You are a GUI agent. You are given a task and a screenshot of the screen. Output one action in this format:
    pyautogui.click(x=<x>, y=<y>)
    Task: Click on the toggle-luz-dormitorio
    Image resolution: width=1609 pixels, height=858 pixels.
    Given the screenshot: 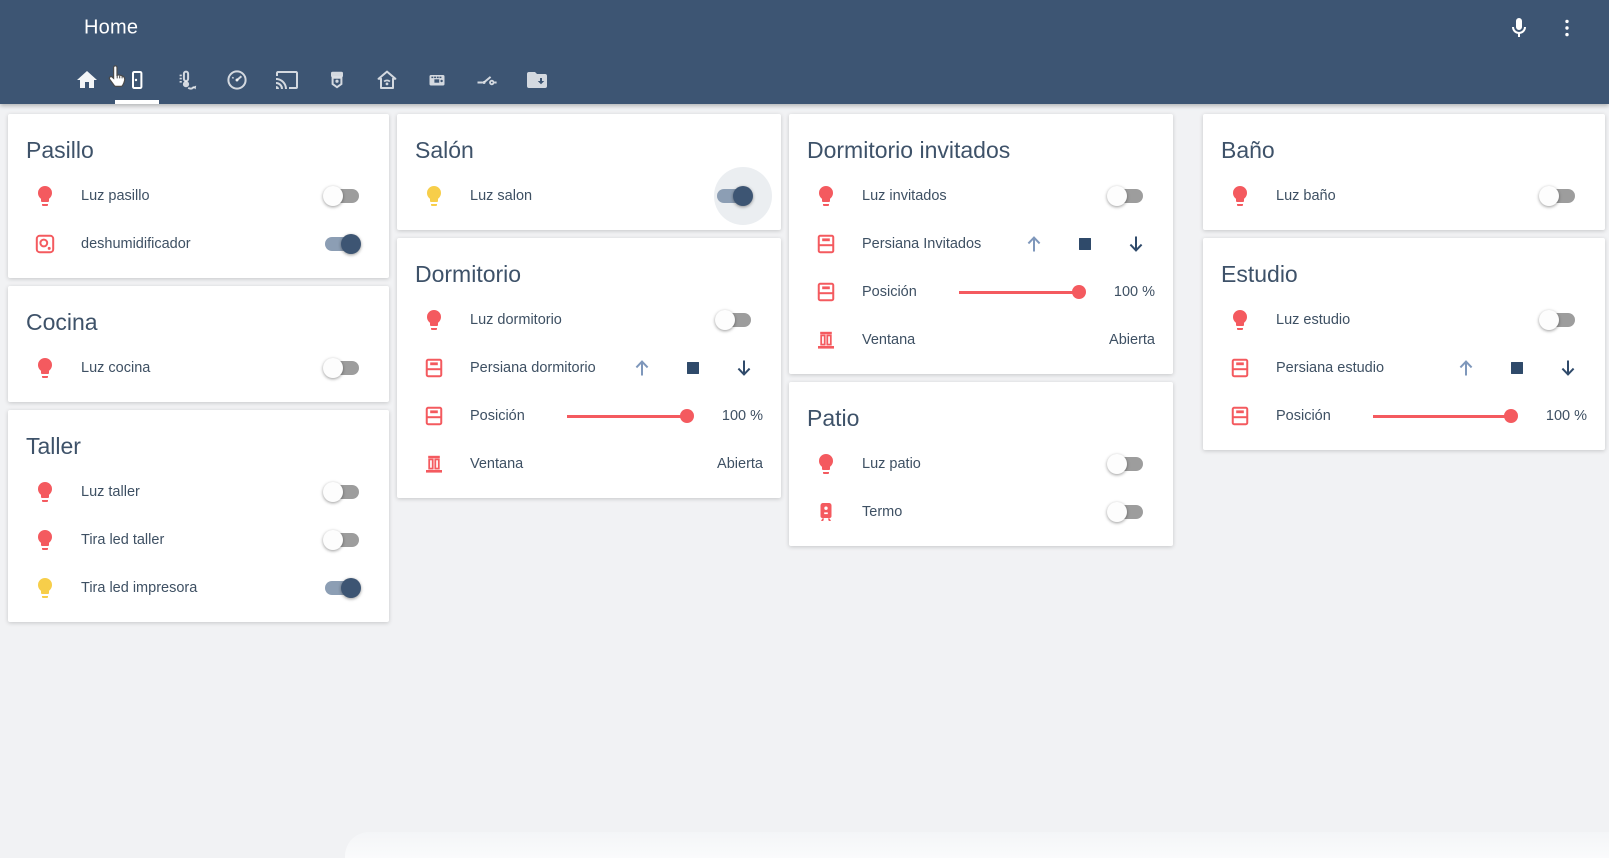 What is the action you would take?
    pyautogui.click(x=734, y=320)
    